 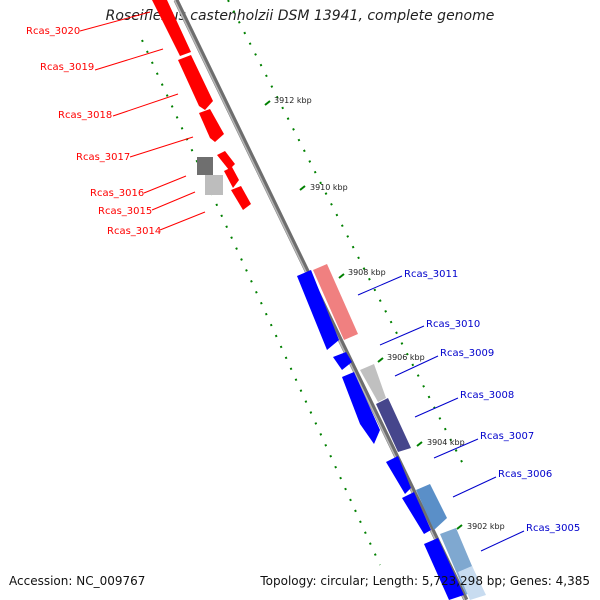 I want to click on gene-label-rcas-3020: Rcas_3020, so click(x=53, y=31).